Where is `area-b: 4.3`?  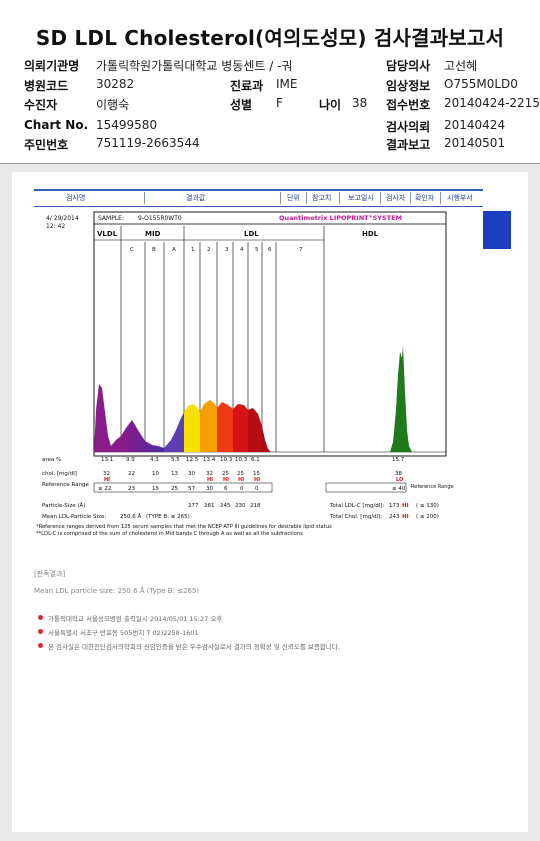
area-b: 4.3 is located at coordinates (154, 460).